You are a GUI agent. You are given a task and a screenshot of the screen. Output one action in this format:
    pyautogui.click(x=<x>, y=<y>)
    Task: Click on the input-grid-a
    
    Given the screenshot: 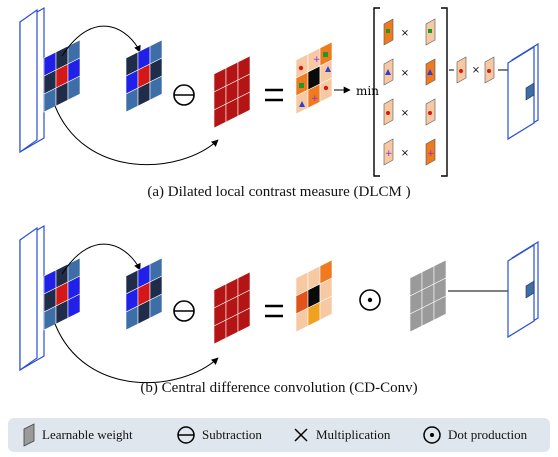 What is the action you would take?
    pyautogui.click(x=62, y=76)
    